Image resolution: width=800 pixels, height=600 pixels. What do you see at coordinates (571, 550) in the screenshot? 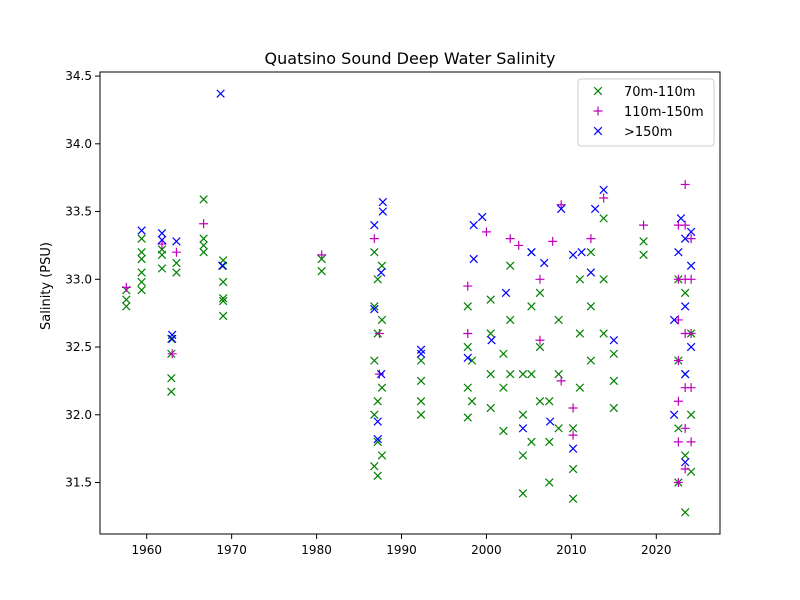
I see `x-tick-label-5: 2010` at bounding box center [571, 550].